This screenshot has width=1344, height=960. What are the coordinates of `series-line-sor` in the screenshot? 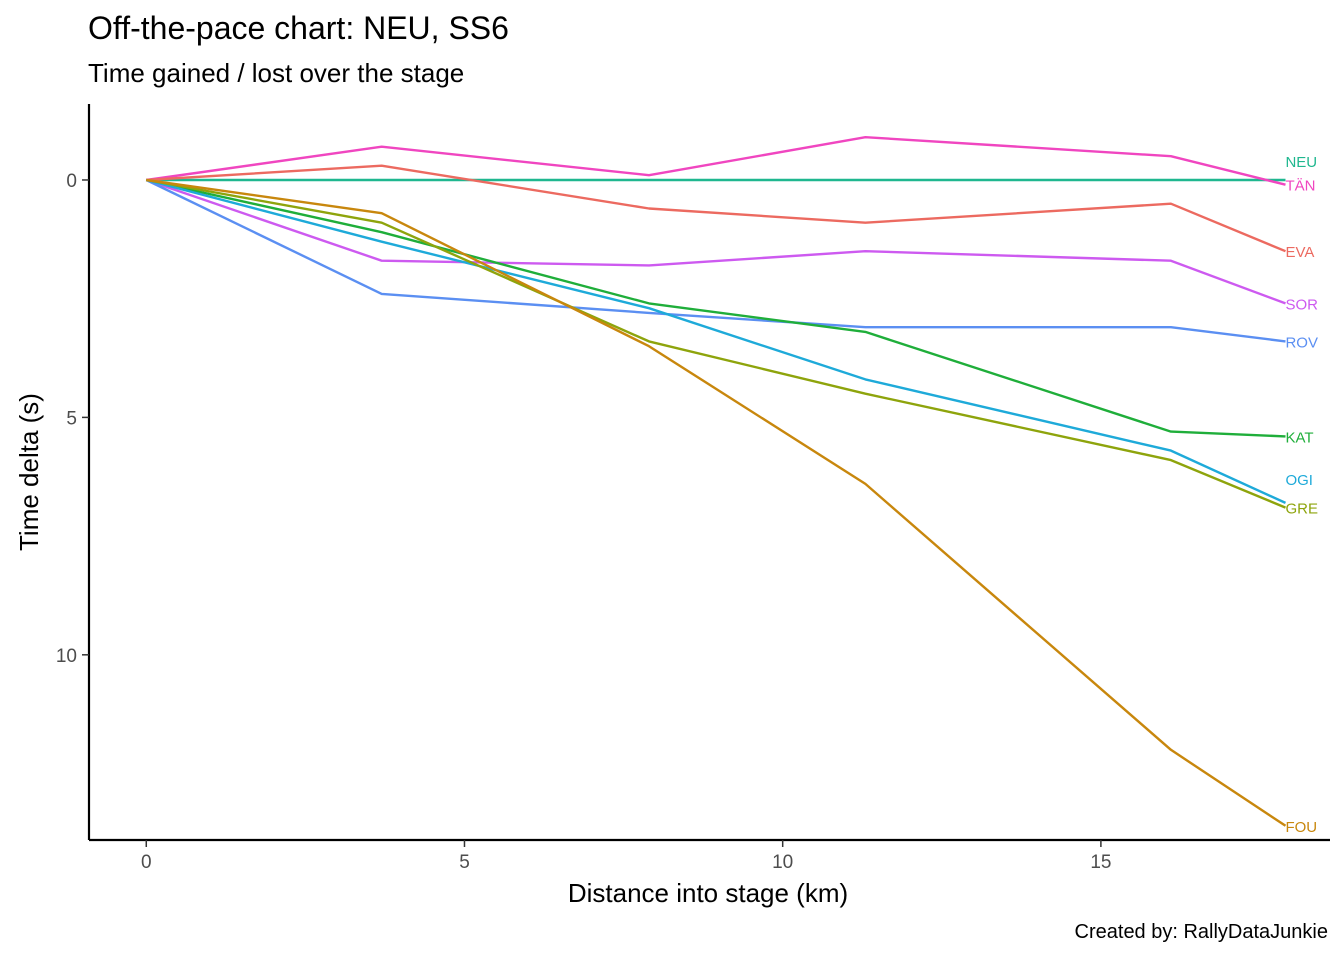 It's located at (715, 241).